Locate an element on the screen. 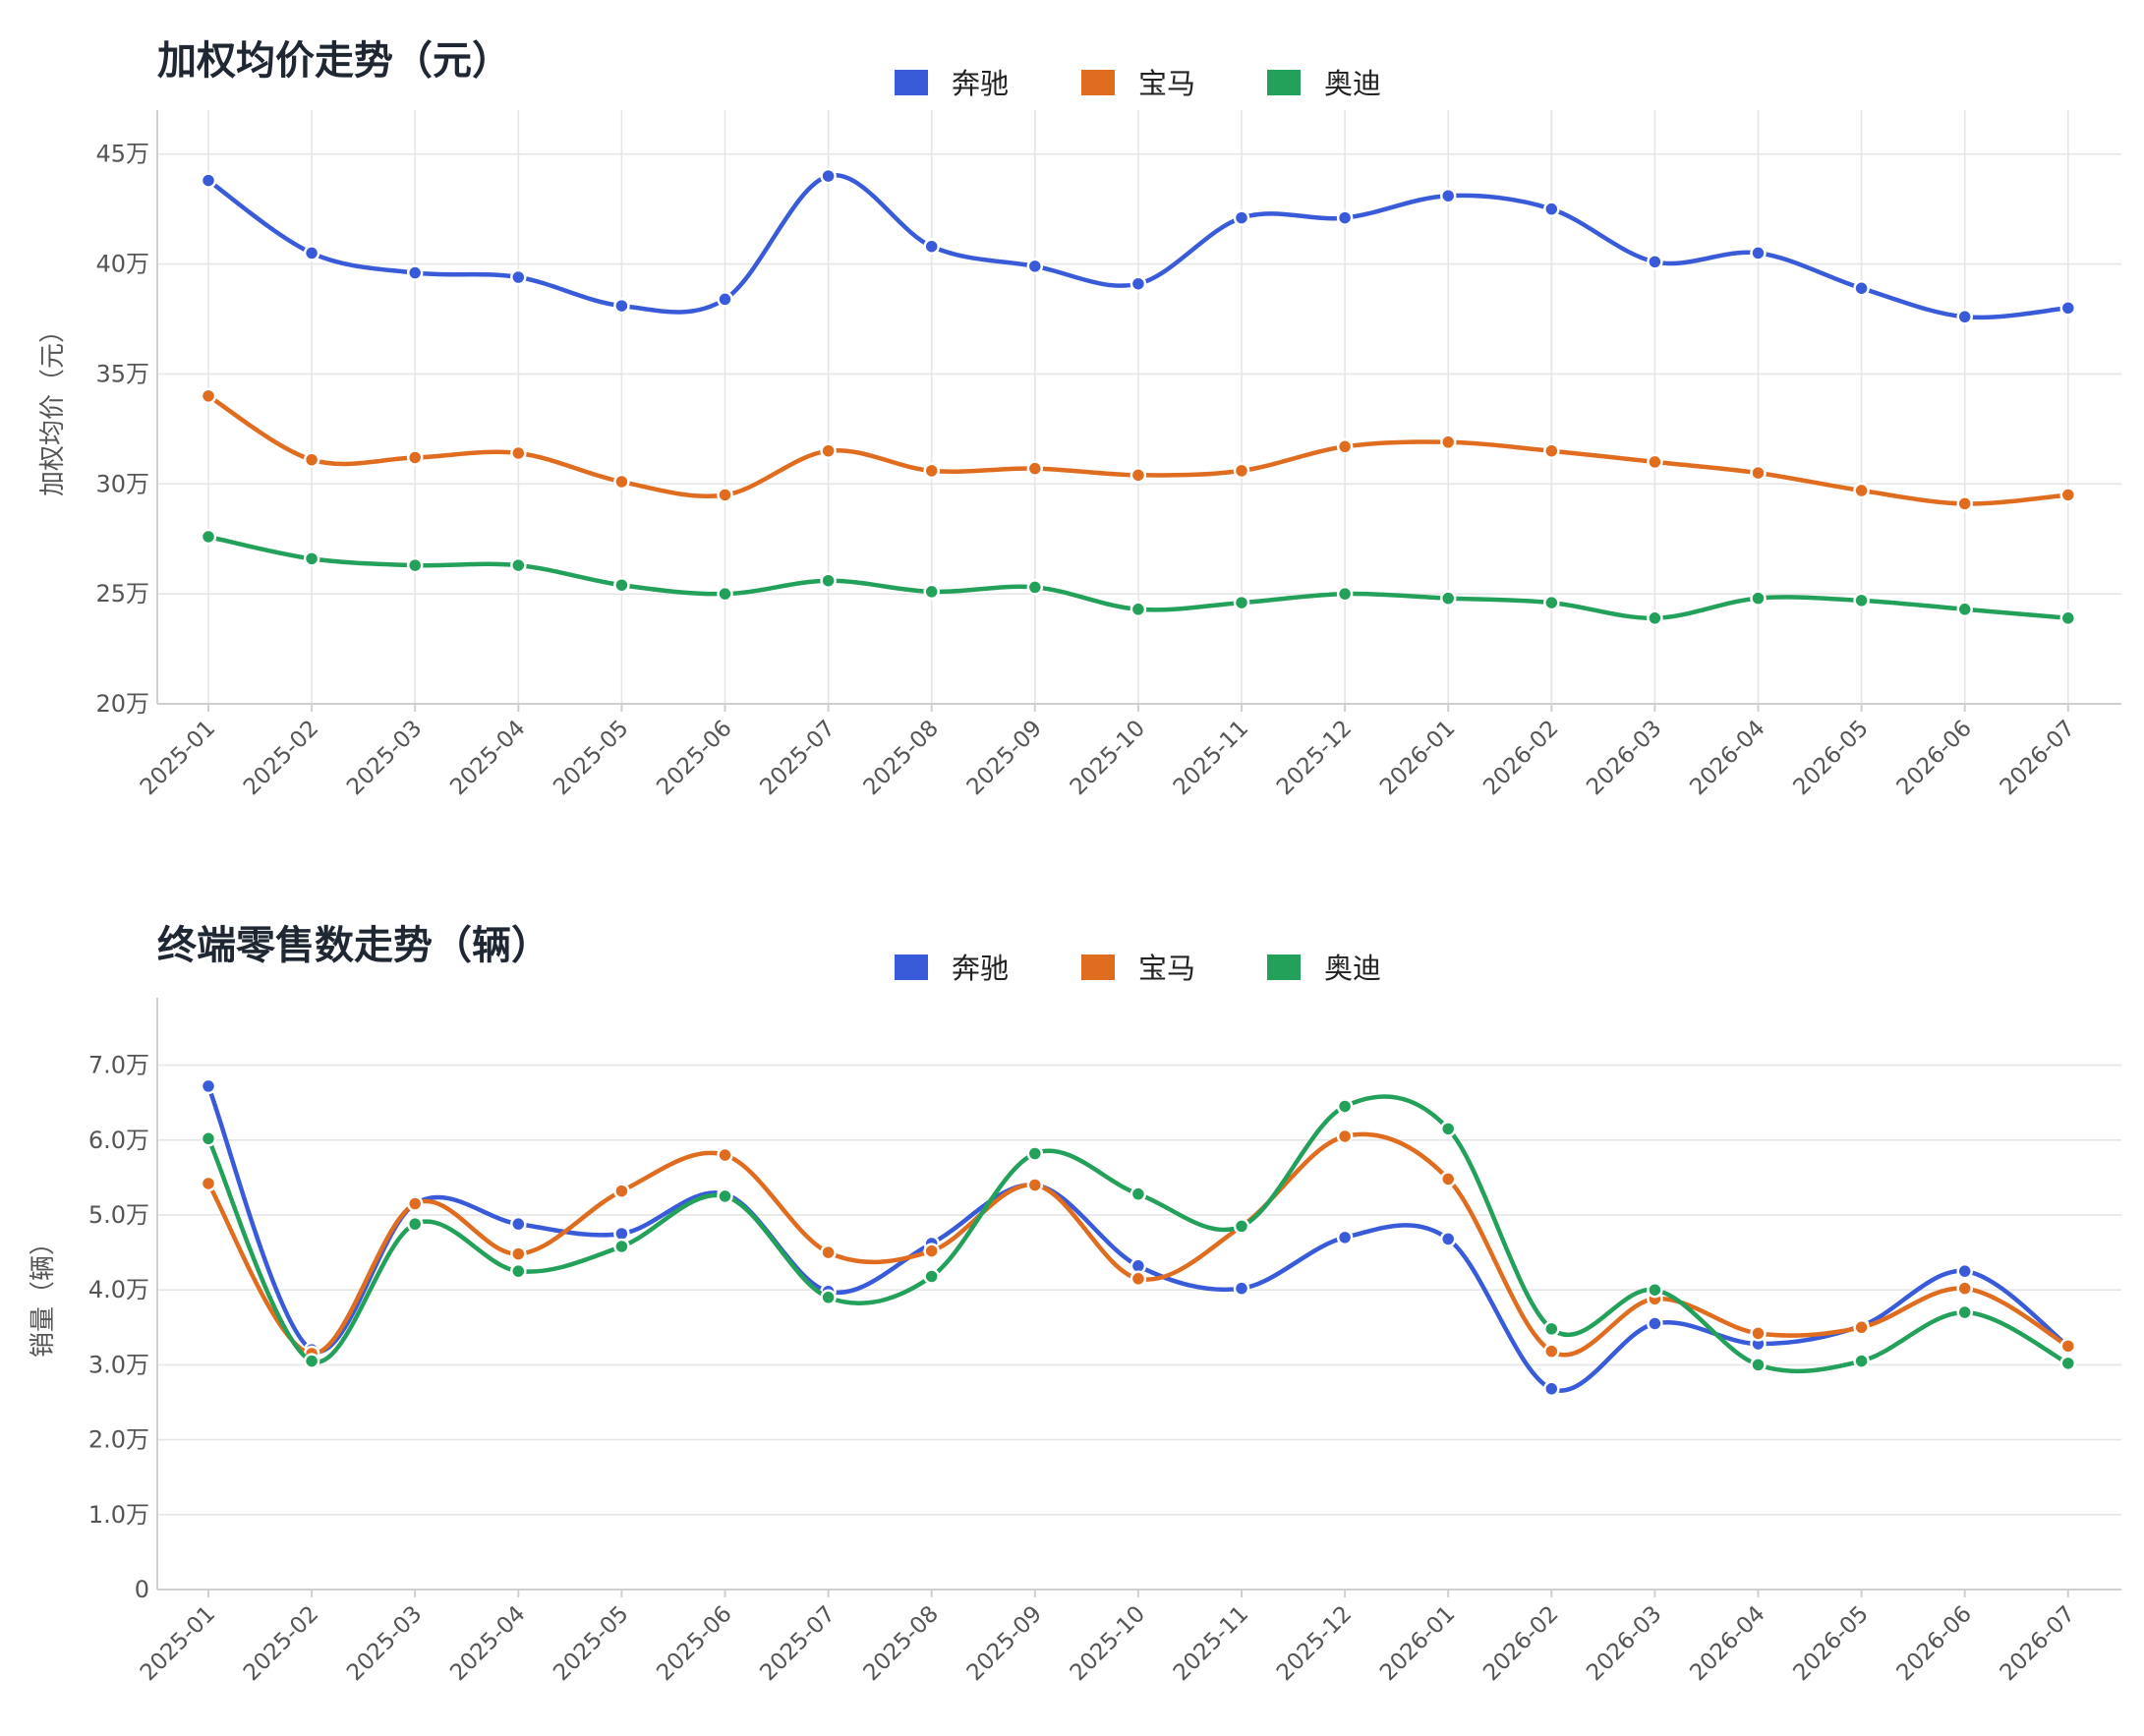 This screenshot has height=1736, width=2144. legend-label: 奥迪 is located at coordinates (1352, 83).